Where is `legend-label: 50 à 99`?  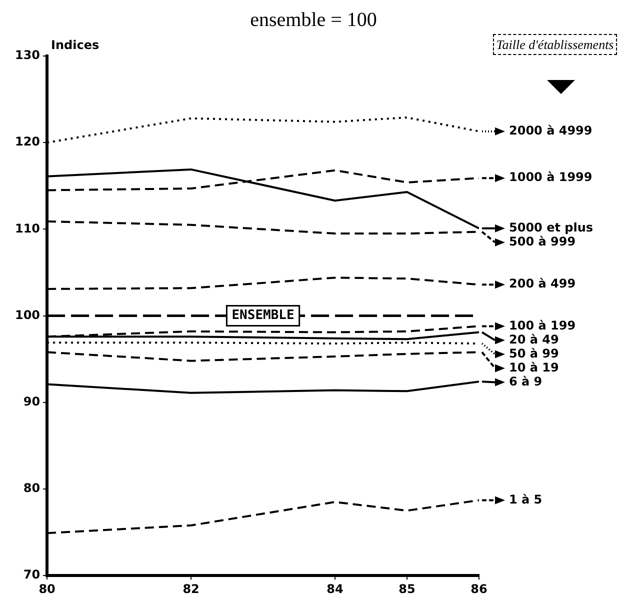
legend-label: 50 à 99 is located at coordinates (534, 353).